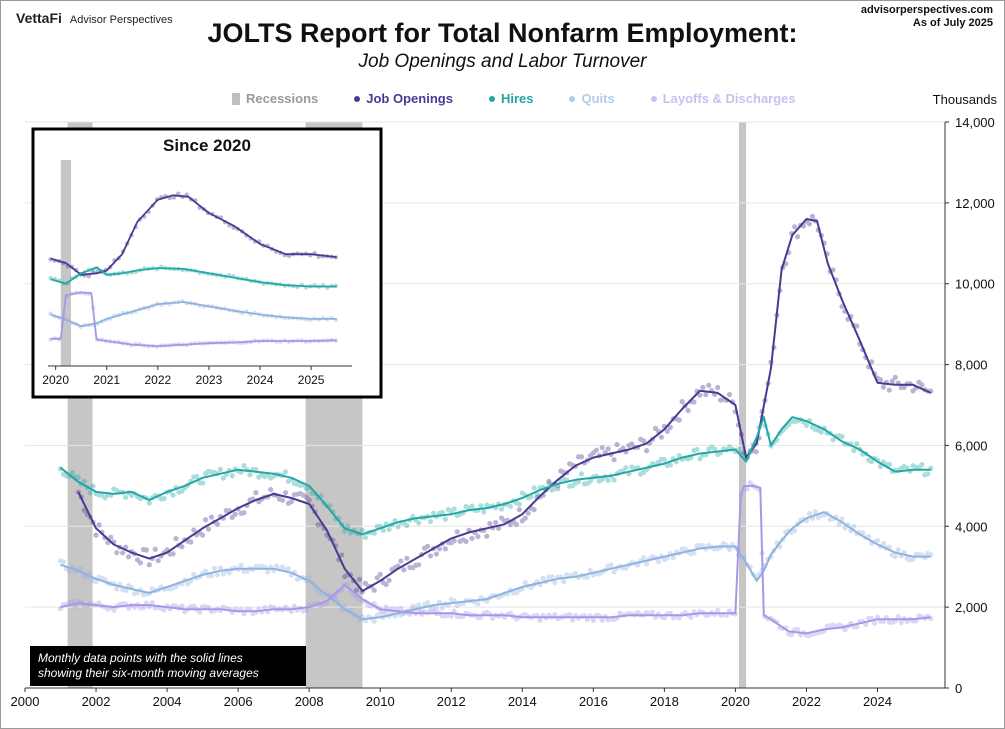 The image size is (1005, 729). What do you see at coordinates (106, 380) in the screenshot?
I see `x-tick-label: 2021` at bounding box center [106, 380].